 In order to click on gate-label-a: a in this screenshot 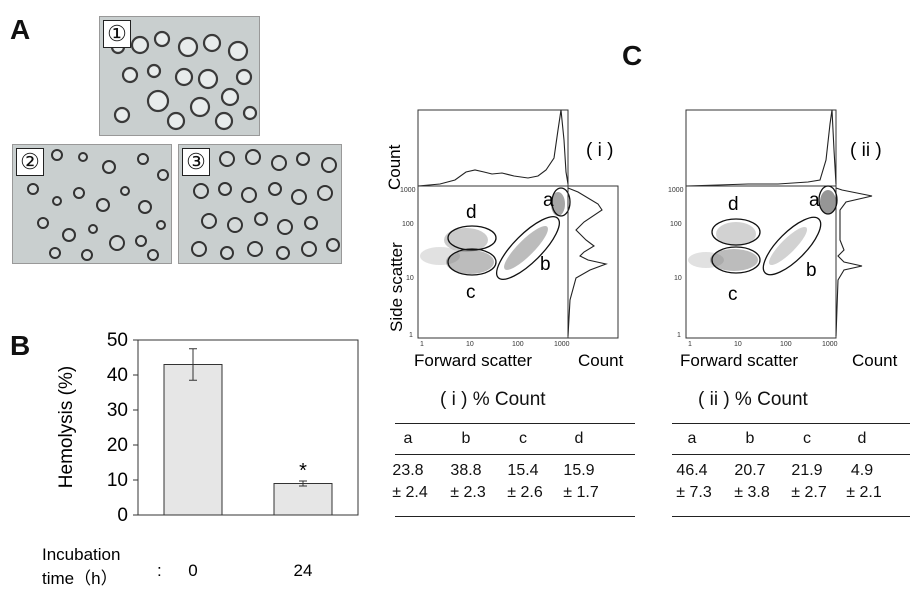, I will do `click(548, 200)`.